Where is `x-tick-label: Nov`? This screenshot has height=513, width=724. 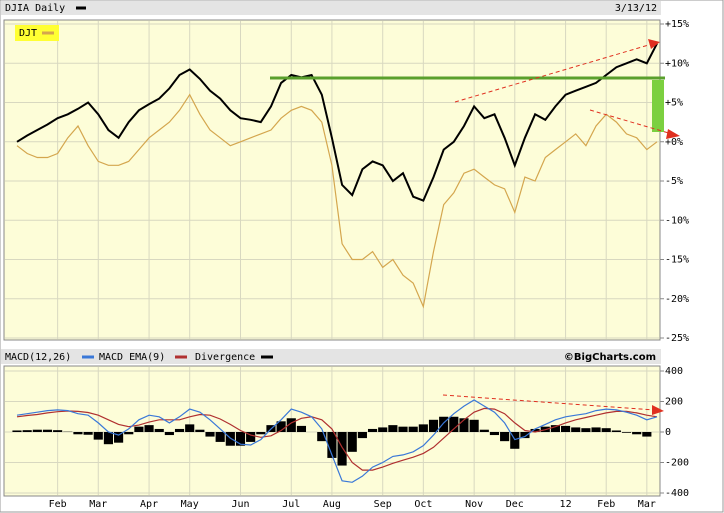
x-tick-label: Nov is located at coordinates (474, 504).